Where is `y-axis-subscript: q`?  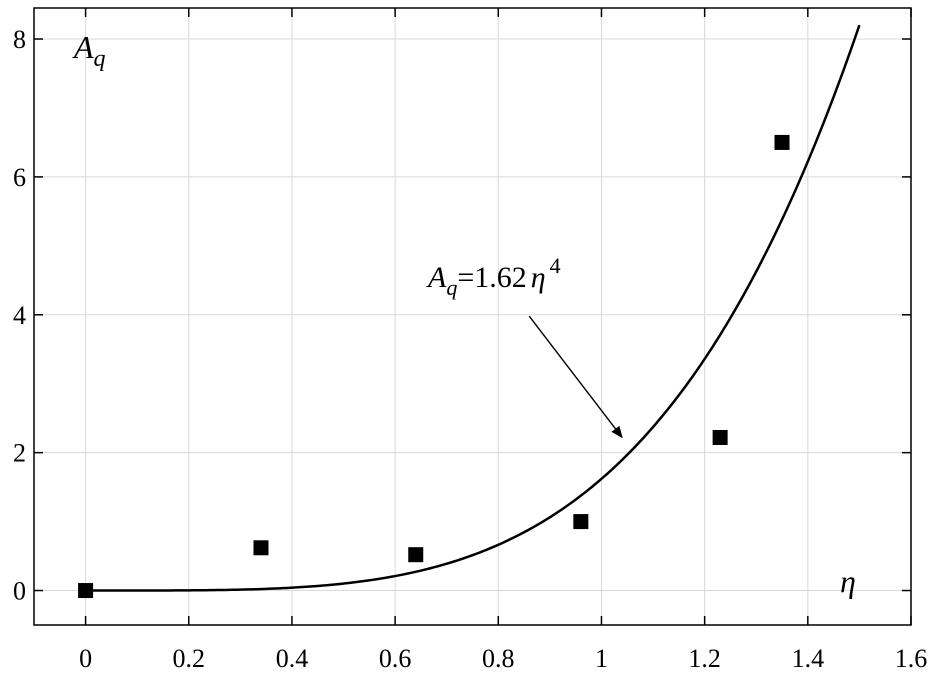 y-axis-subscript: q is located at coordinates (100, 59).